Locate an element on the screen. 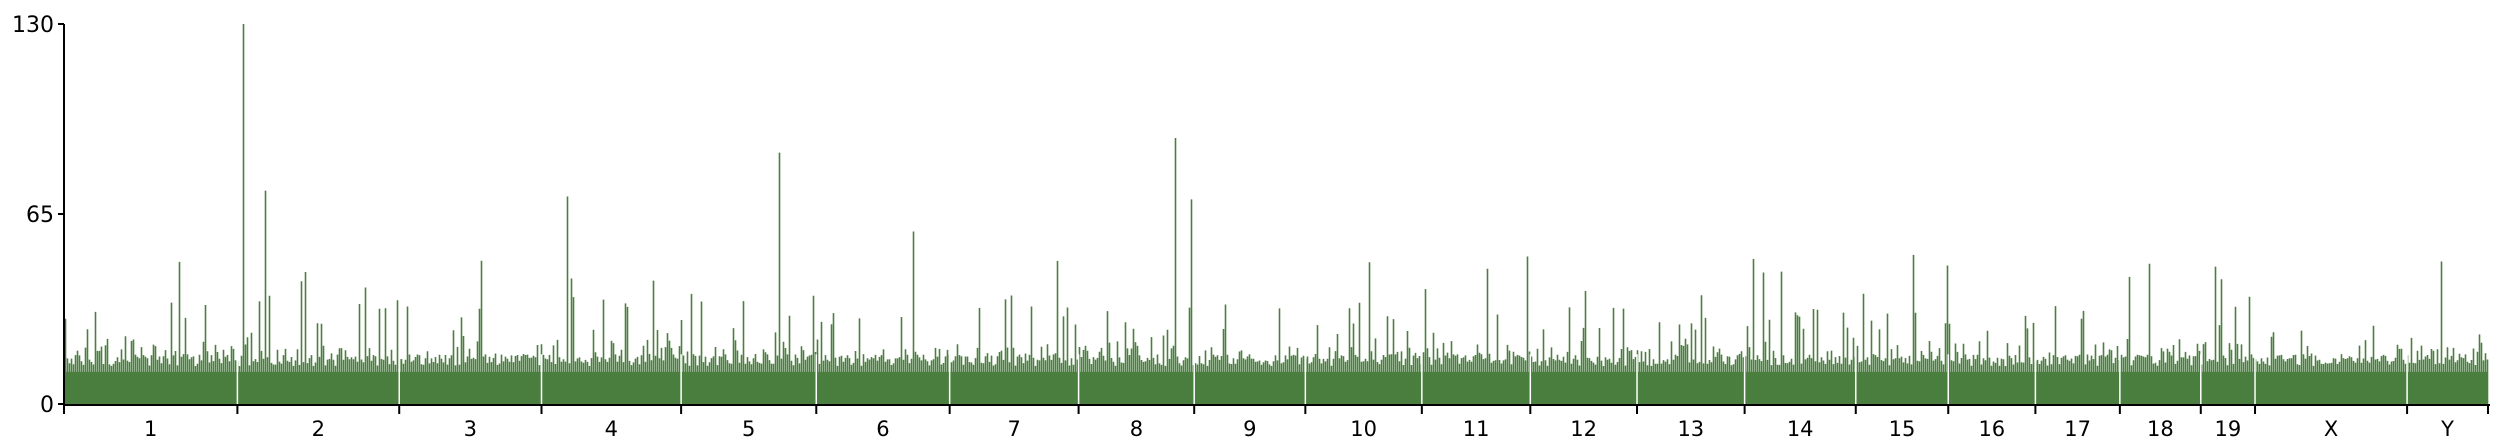 Image resolution: width=2500 pixels, height=437 pixels. chromosome-separators is located at coordinates (1322, 379).